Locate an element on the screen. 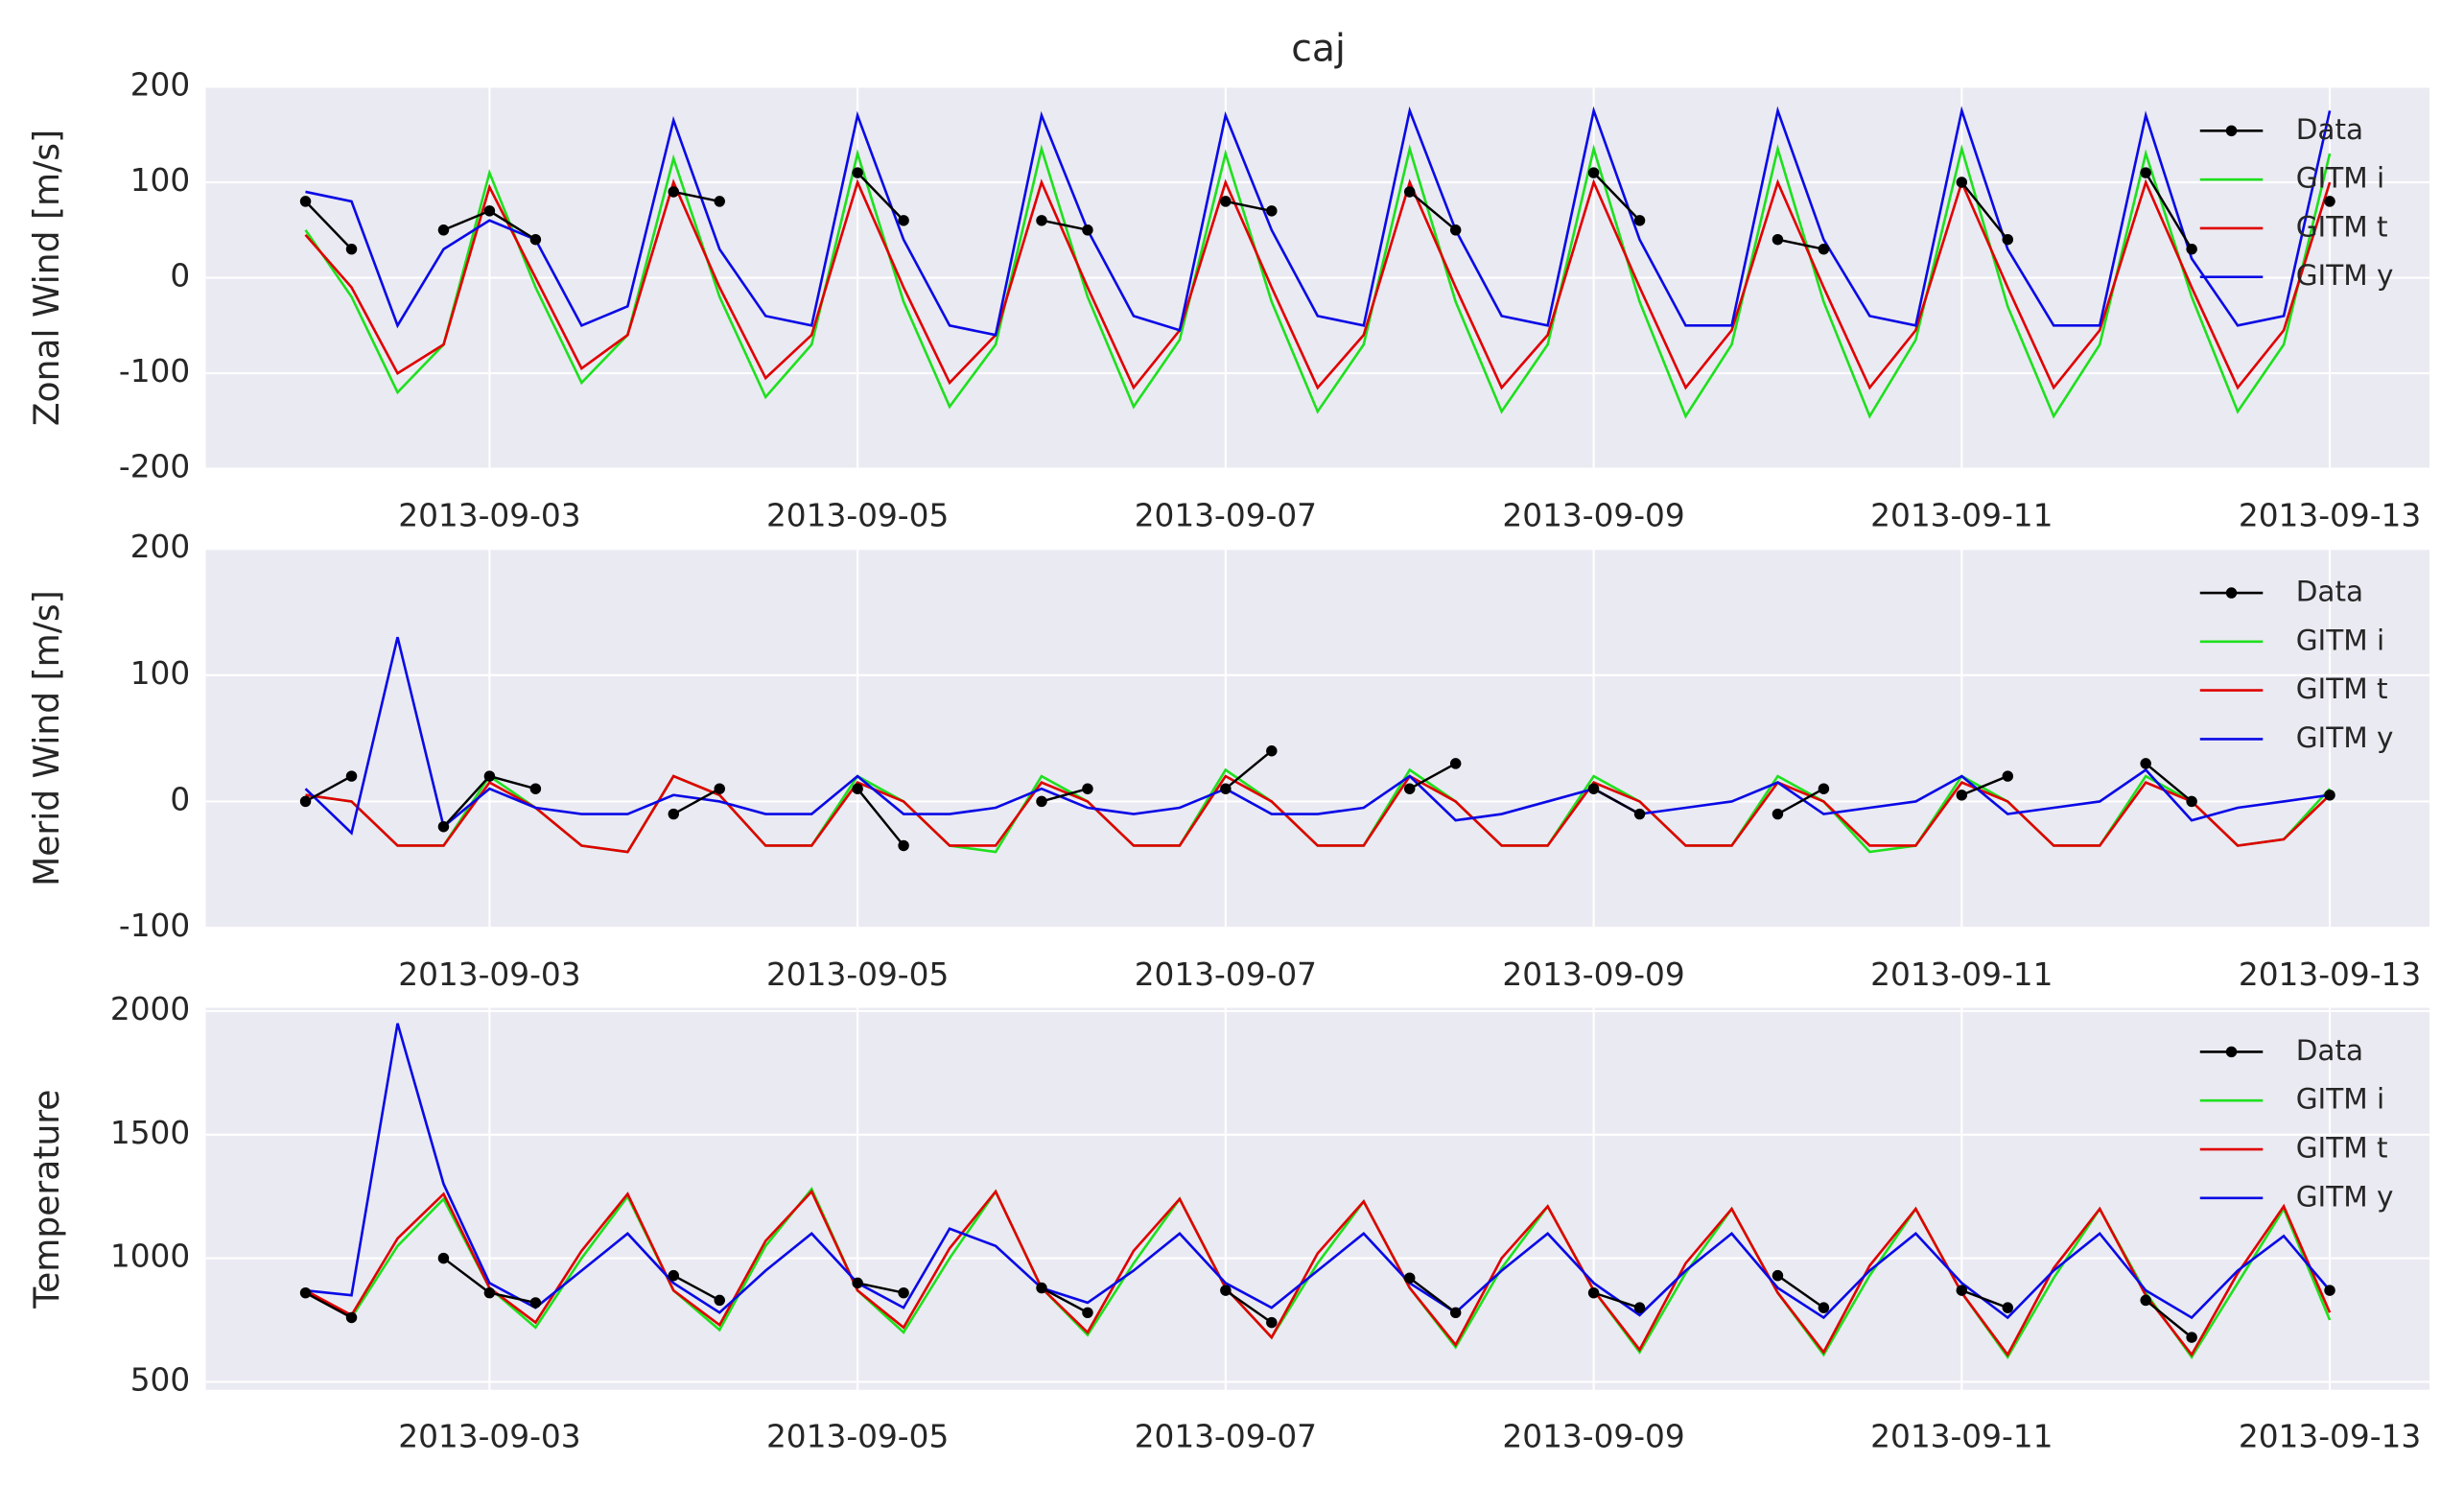 This screenshot has width=2464, height=1486. x-tick-label: 2013-09-11 is located at coordinates (1962, 1436).